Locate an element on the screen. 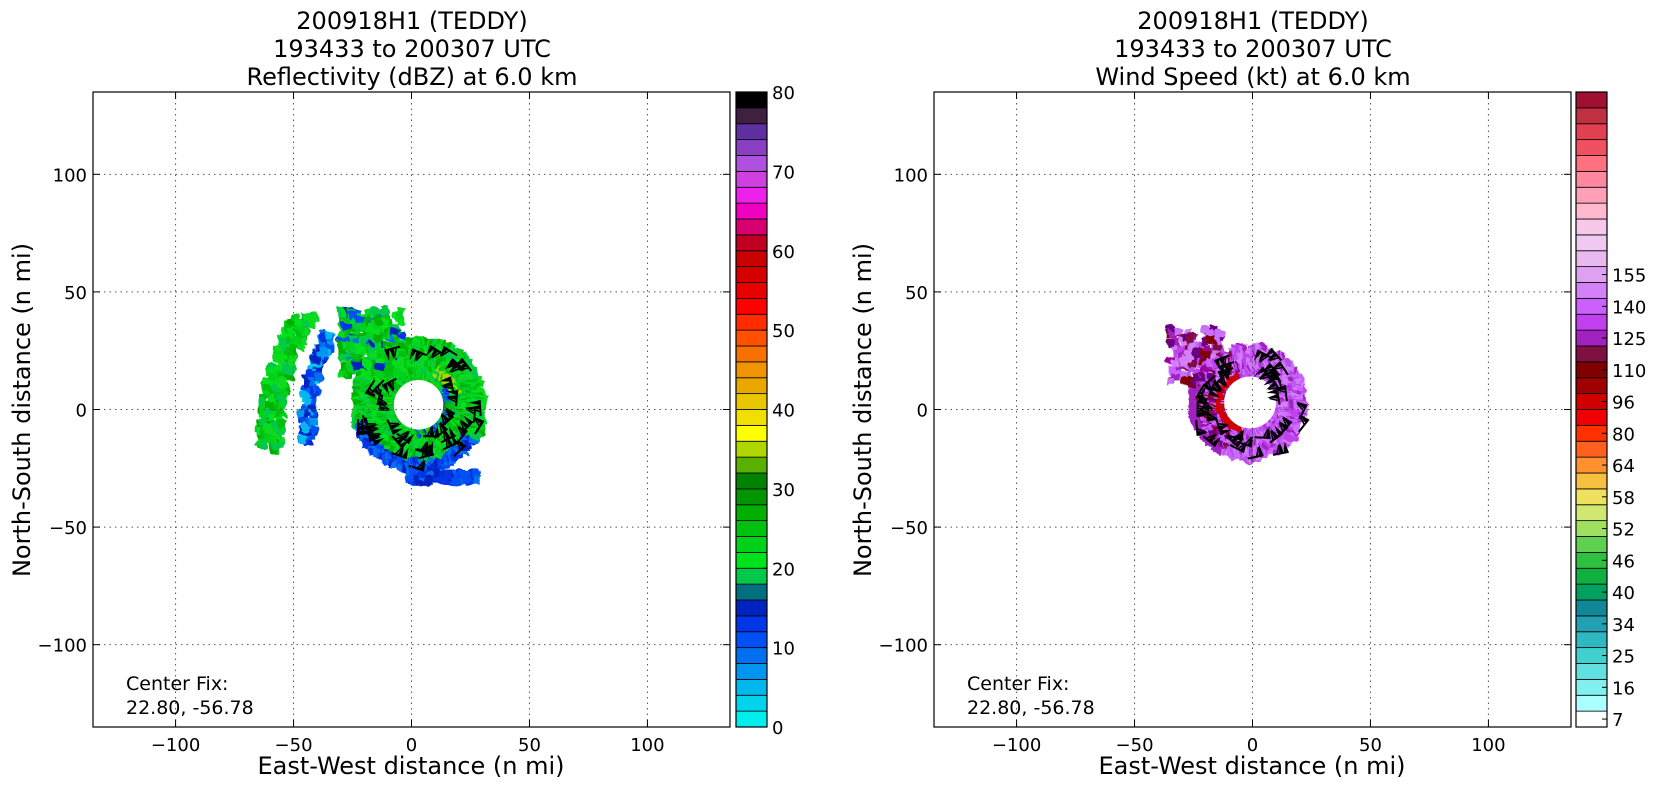 Image resolution: width=1654 pixels, height=787 pixels. colorbar-tick-label: 60 is located at coordinates (783, 252).